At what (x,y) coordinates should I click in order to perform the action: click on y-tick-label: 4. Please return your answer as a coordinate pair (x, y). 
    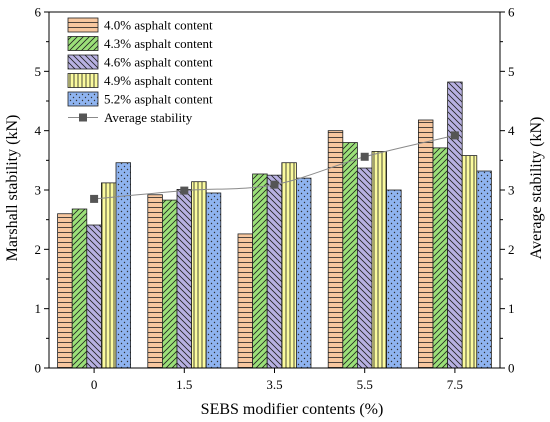
    Looking at the image, I should click on (38, 130).